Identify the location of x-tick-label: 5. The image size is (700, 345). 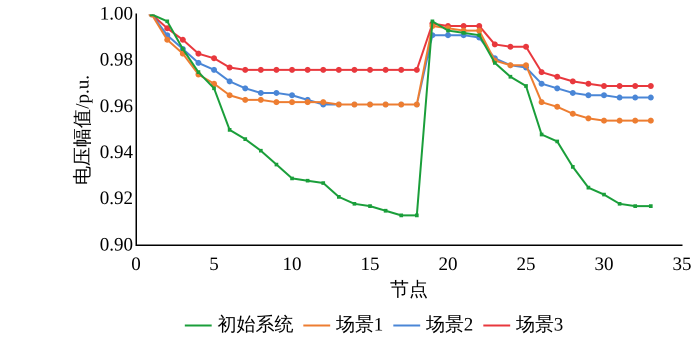
(214, 264).